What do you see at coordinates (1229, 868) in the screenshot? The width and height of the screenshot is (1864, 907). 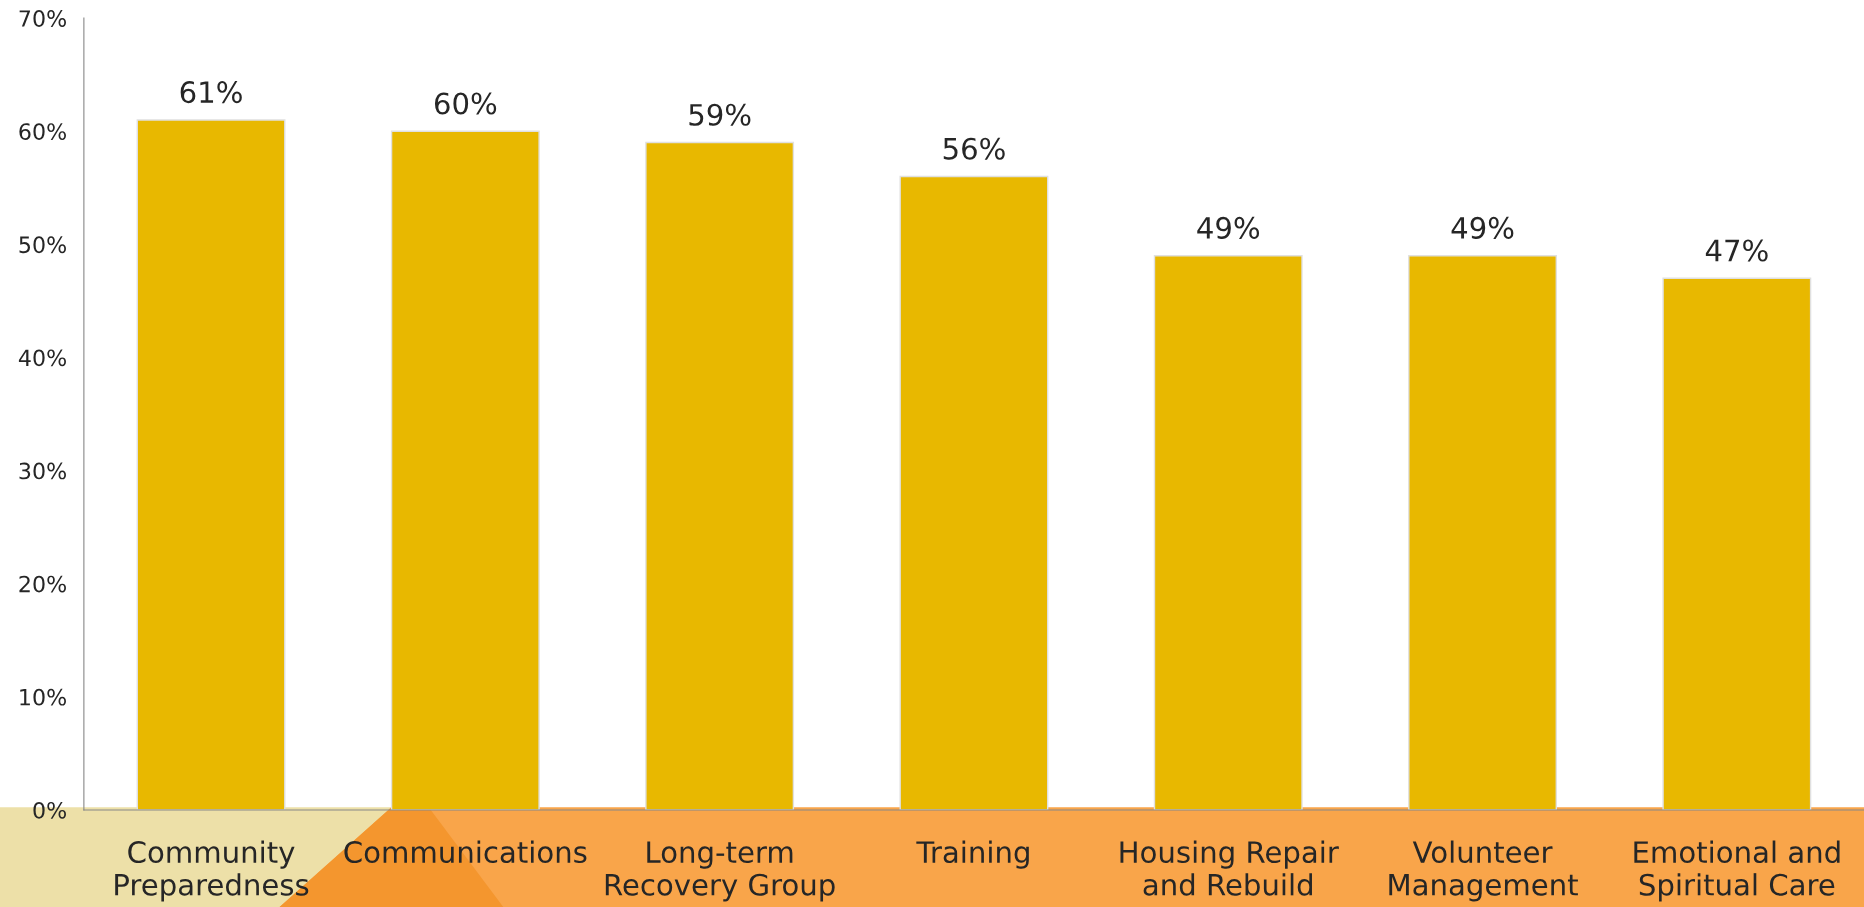 I see `x-tick-label: Housing Repair and Rebuild` at bounding box center [1229, 868].